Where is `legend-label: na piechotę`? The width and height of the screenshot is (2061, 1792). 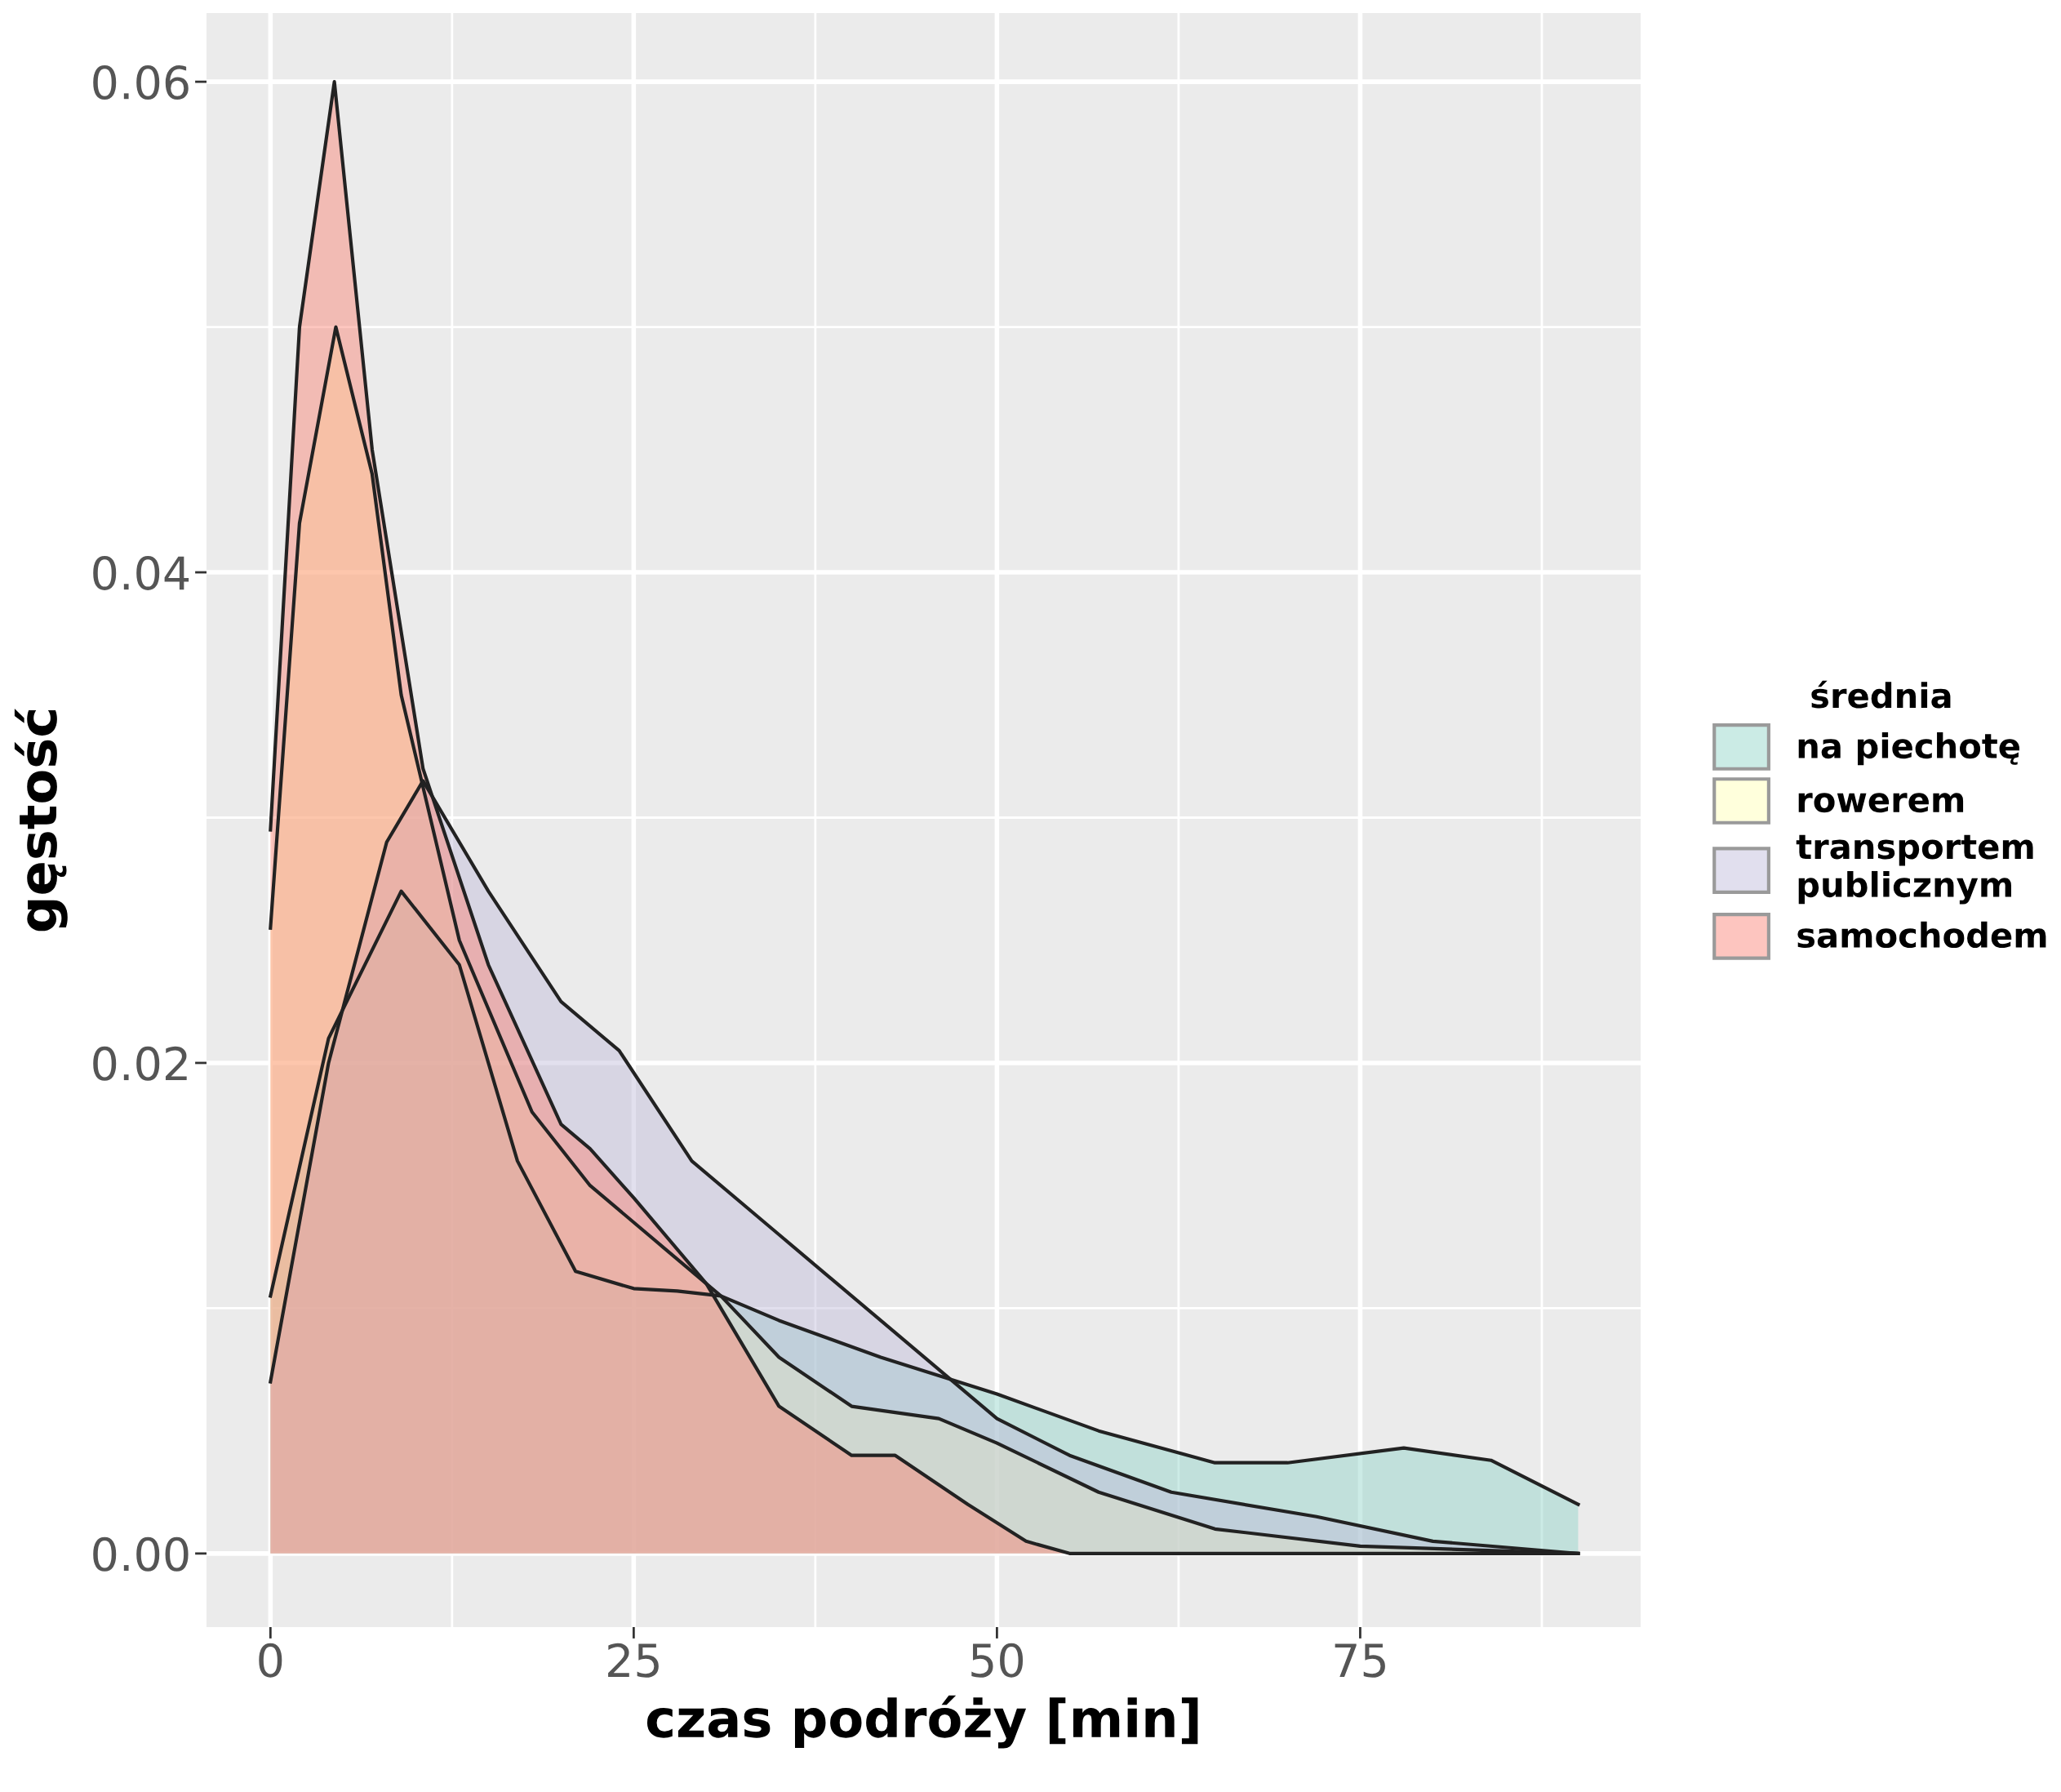 legend-label: na piechotę is located at coordinates (1909, 748).